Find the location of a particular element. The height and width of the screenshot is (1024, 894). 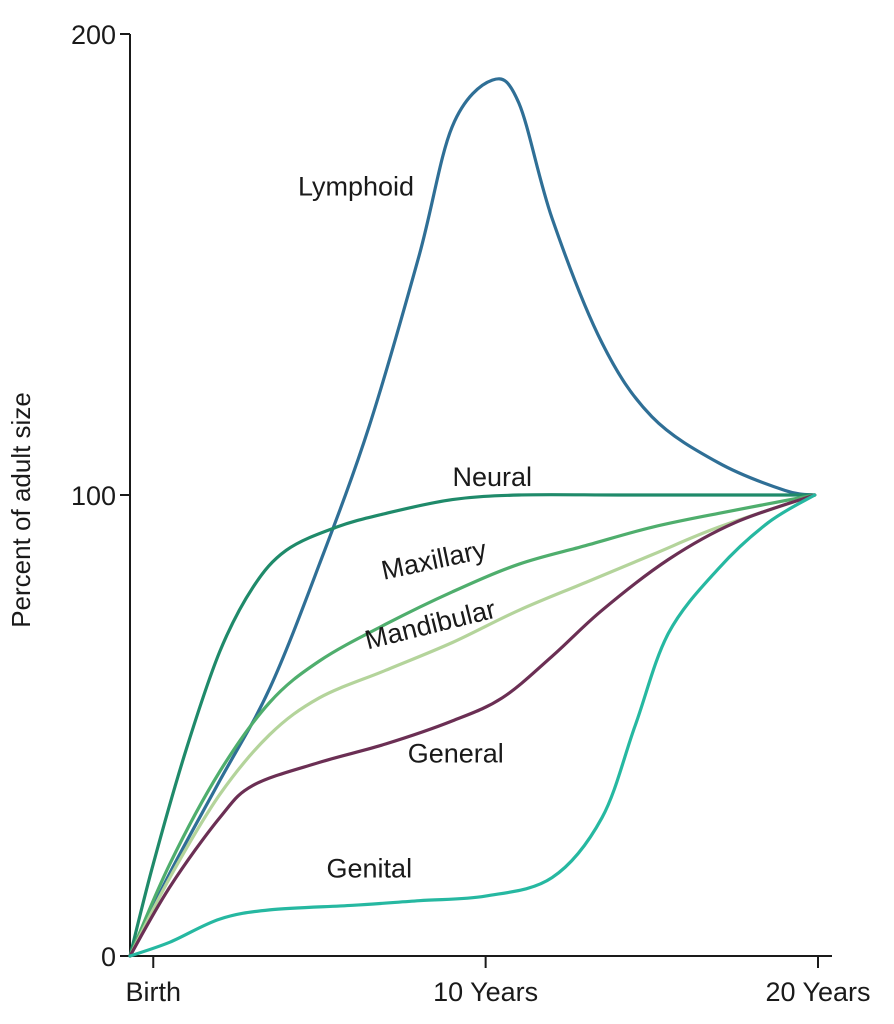

x-axis-ticks: Birth 10 Years 20 Years is located at coordinates (498, 981).